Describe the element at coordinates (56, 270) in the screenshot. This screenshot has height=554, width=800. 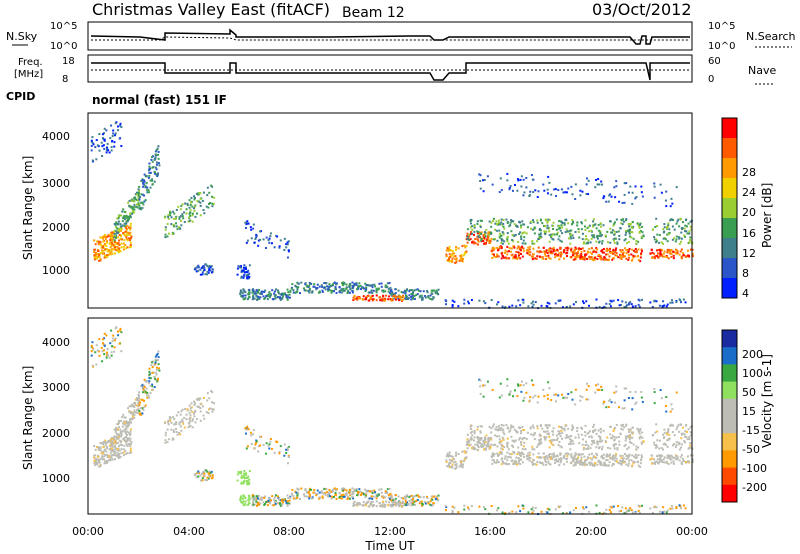
I see `power-ytick-1000: 1000` at that location.